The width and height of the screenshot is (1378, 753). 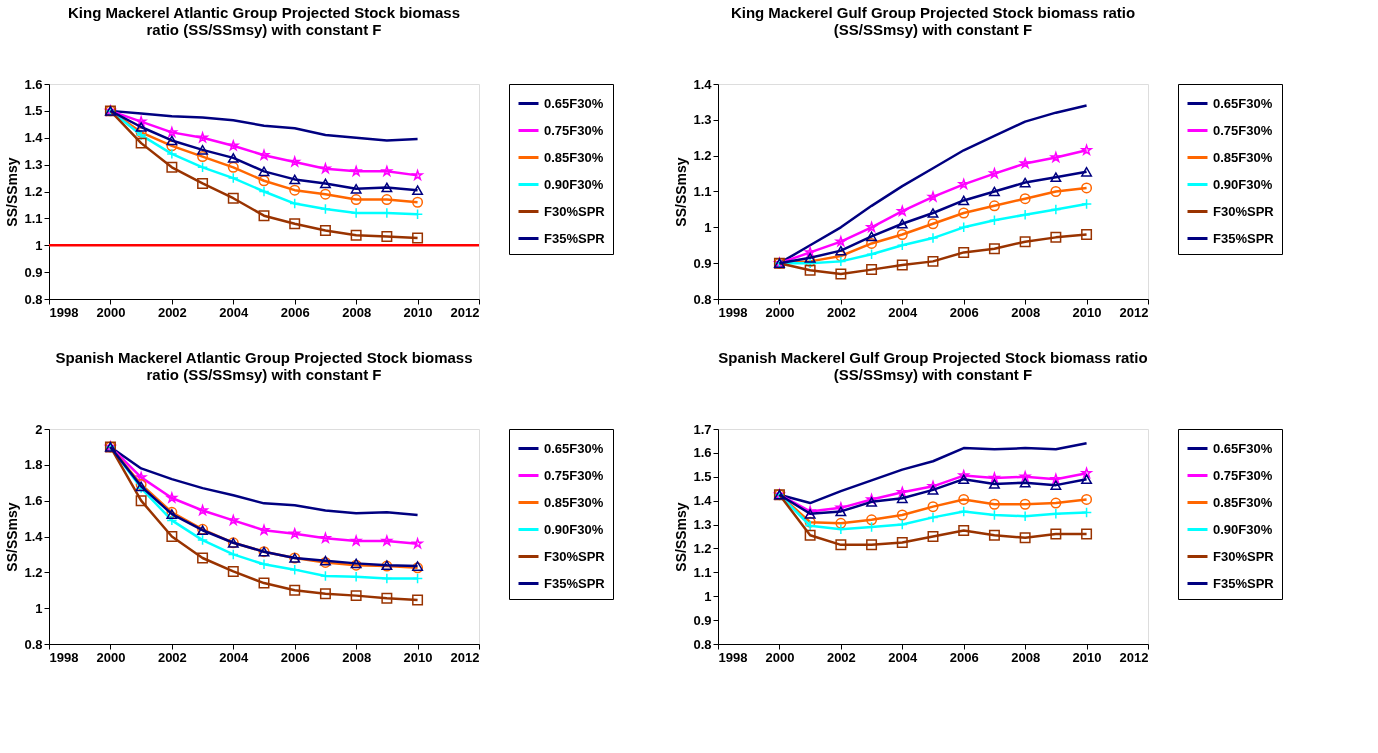 What do you see at coordinates (933, 366) in the screenshot?
I see `chart-title: Spanish Mackerel Gulf Group Projected Stock biomass ratio (SS/SSmsy) with constant F` at bounding box center [933, 366].